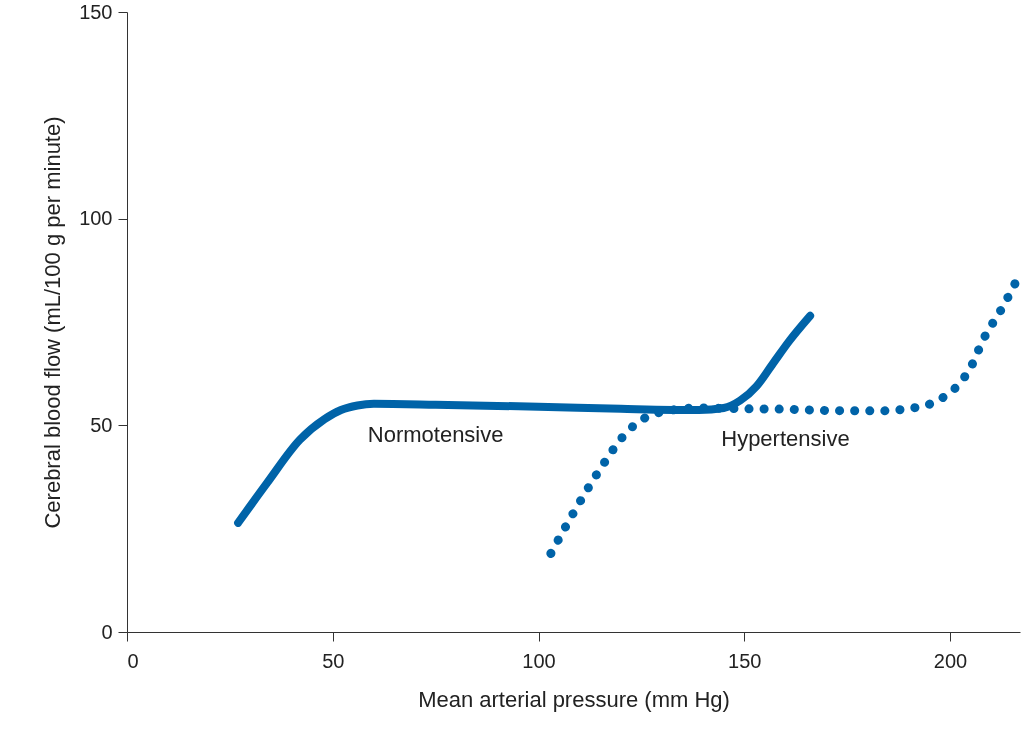 Image resolution: width=1021 pixels, height=740 pixels. Describe the element at coordinates (333, 660) in the screenshot. I see `x-tick-label: 50` at that location.